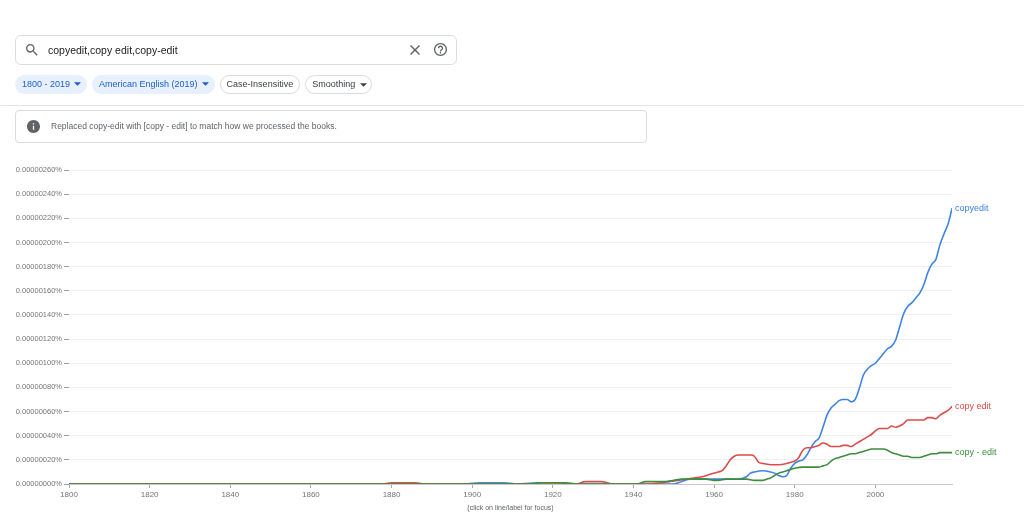 The height and width of the screenshot is (530, 1024). Describe the element at coordinates (339, 84) in the screenshot. I see `dropdown-button: Smoothing` at that location.